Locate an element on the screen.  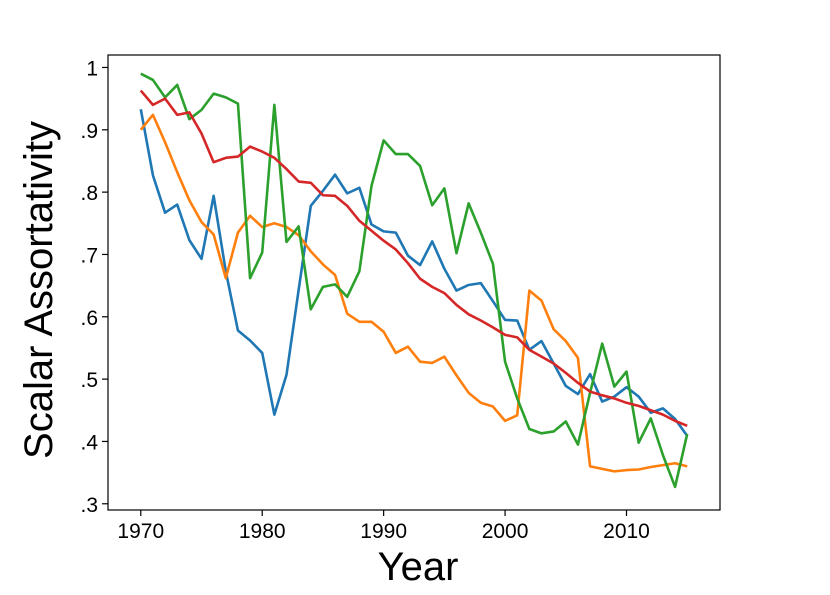
x-tick-label: 1990 is located at coordinates (383, 531).